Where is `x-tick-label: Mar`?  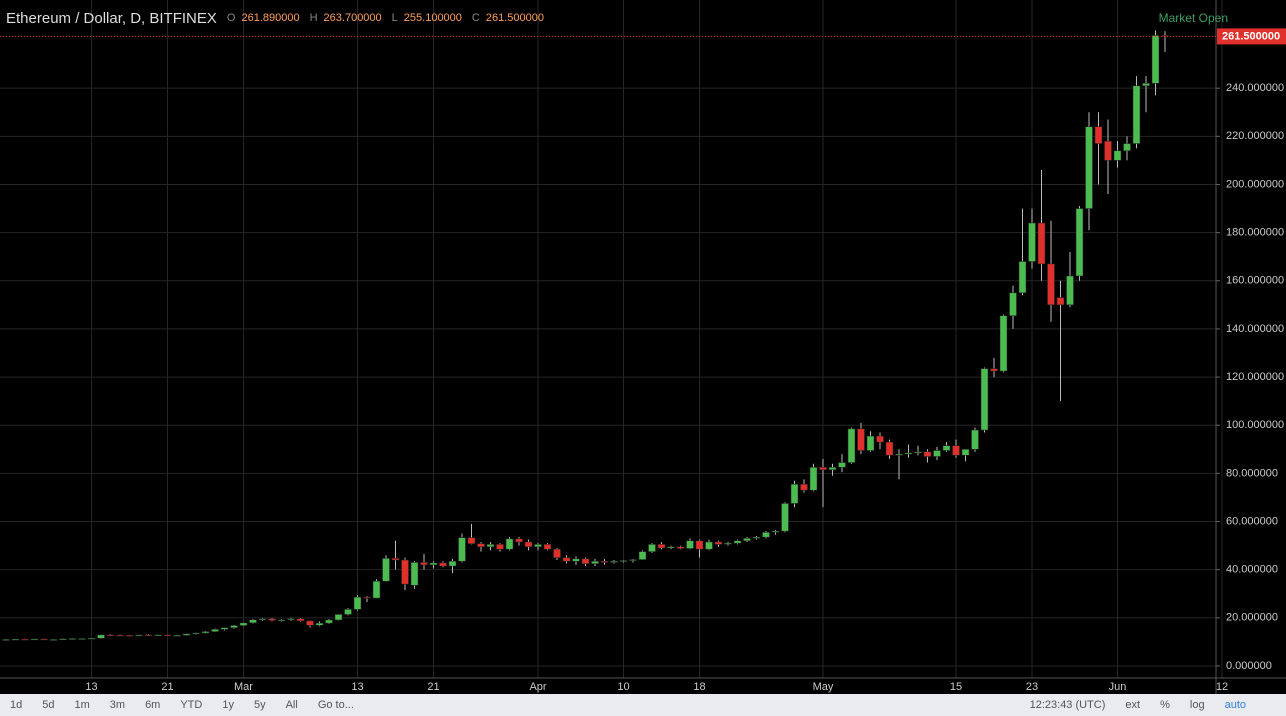 x-tick-label: Mar is located at coordinates (243, 687).